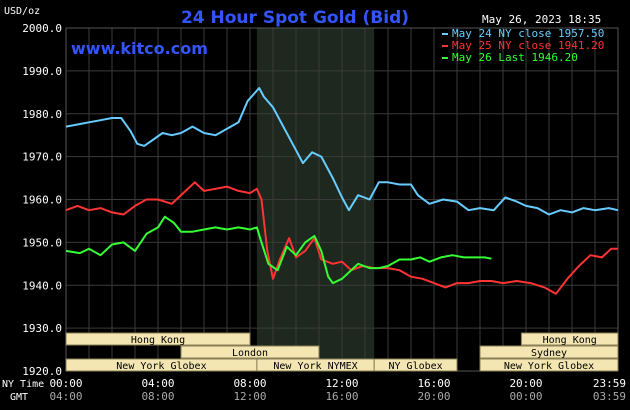  I want to click on x-tick-label-ny: 04:00, so click(157, 383).